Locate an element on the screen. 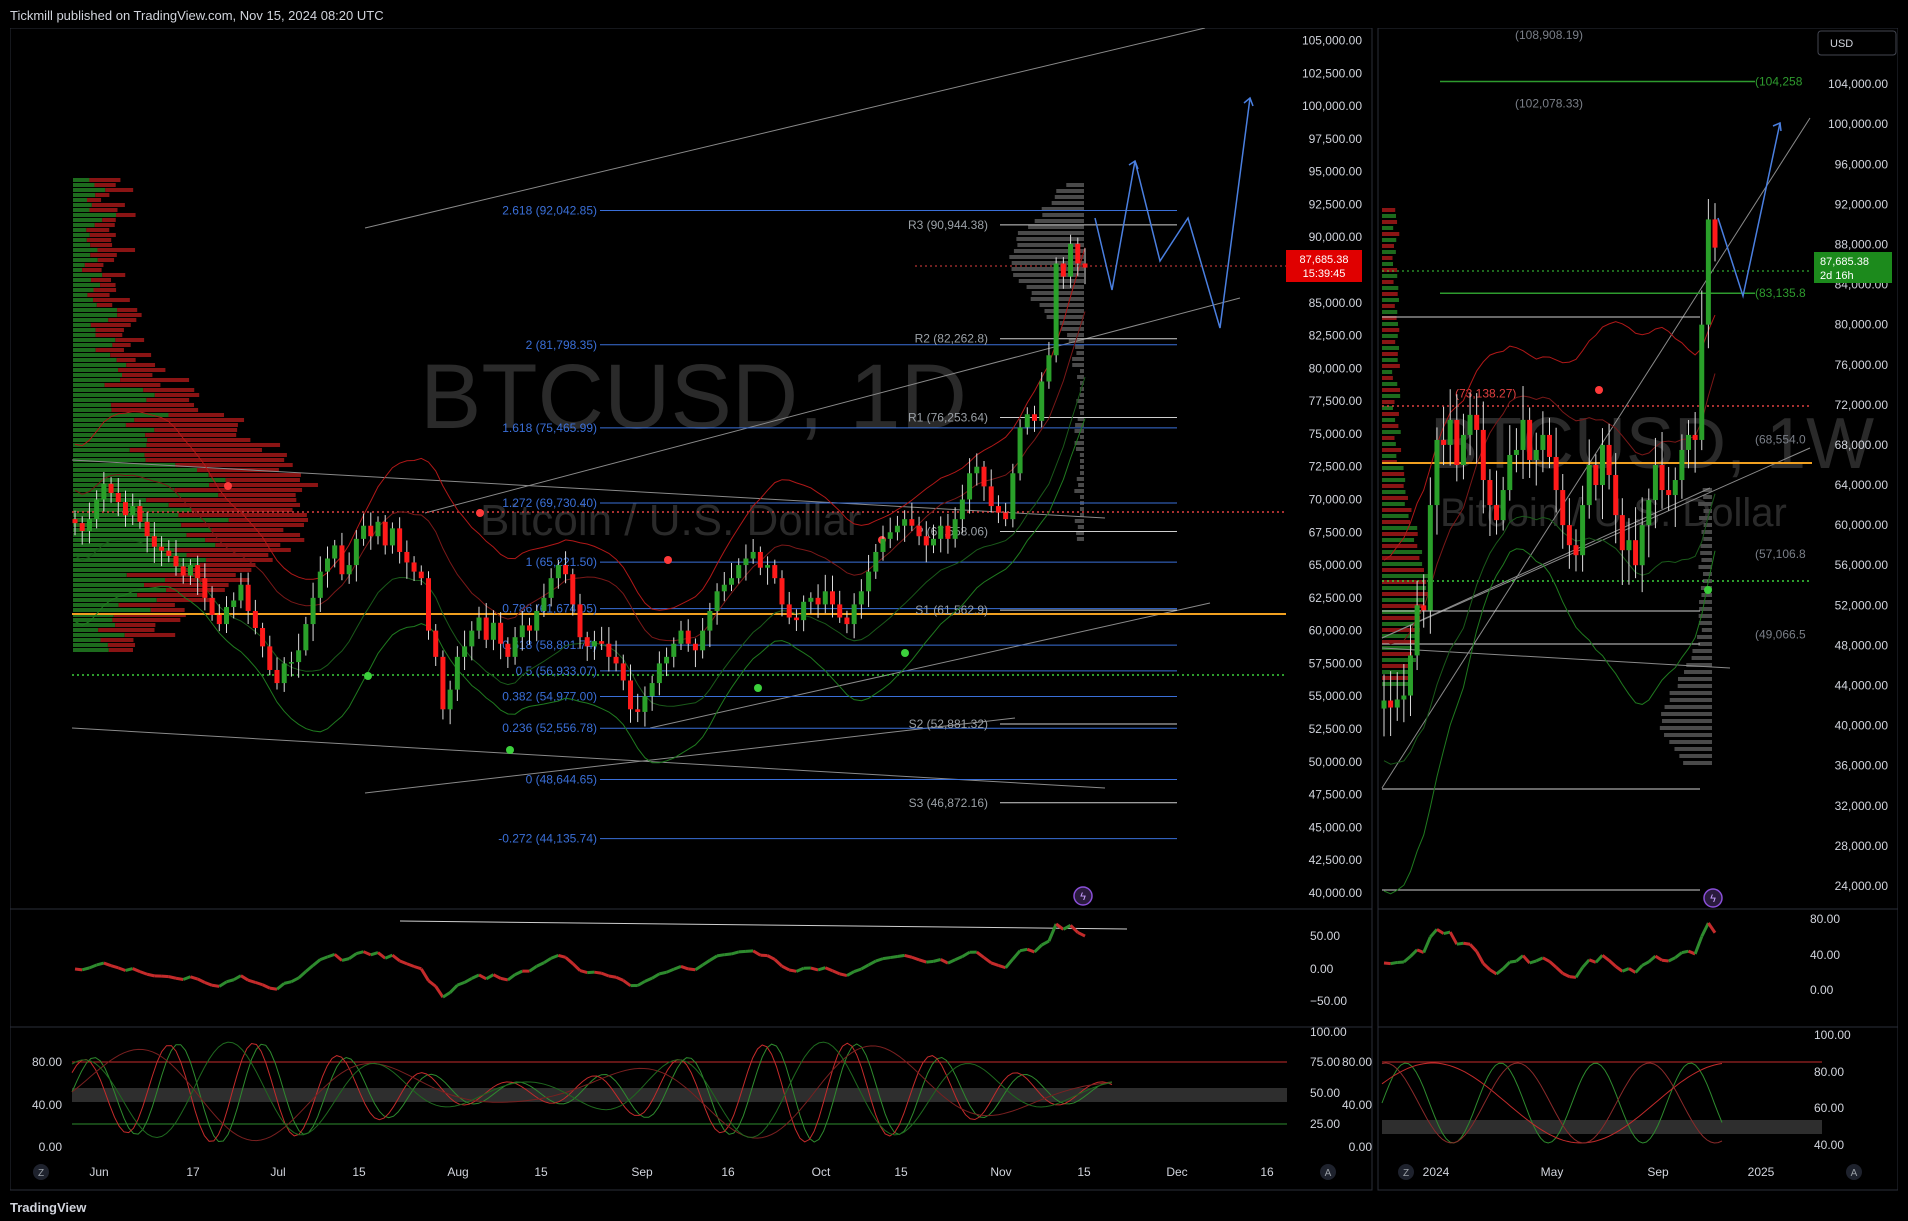  right-stochastic-pane: 80.00 40.00 0.00 100.00 80.00 60.00 40.00 is located at coordinates (1596, 1091).